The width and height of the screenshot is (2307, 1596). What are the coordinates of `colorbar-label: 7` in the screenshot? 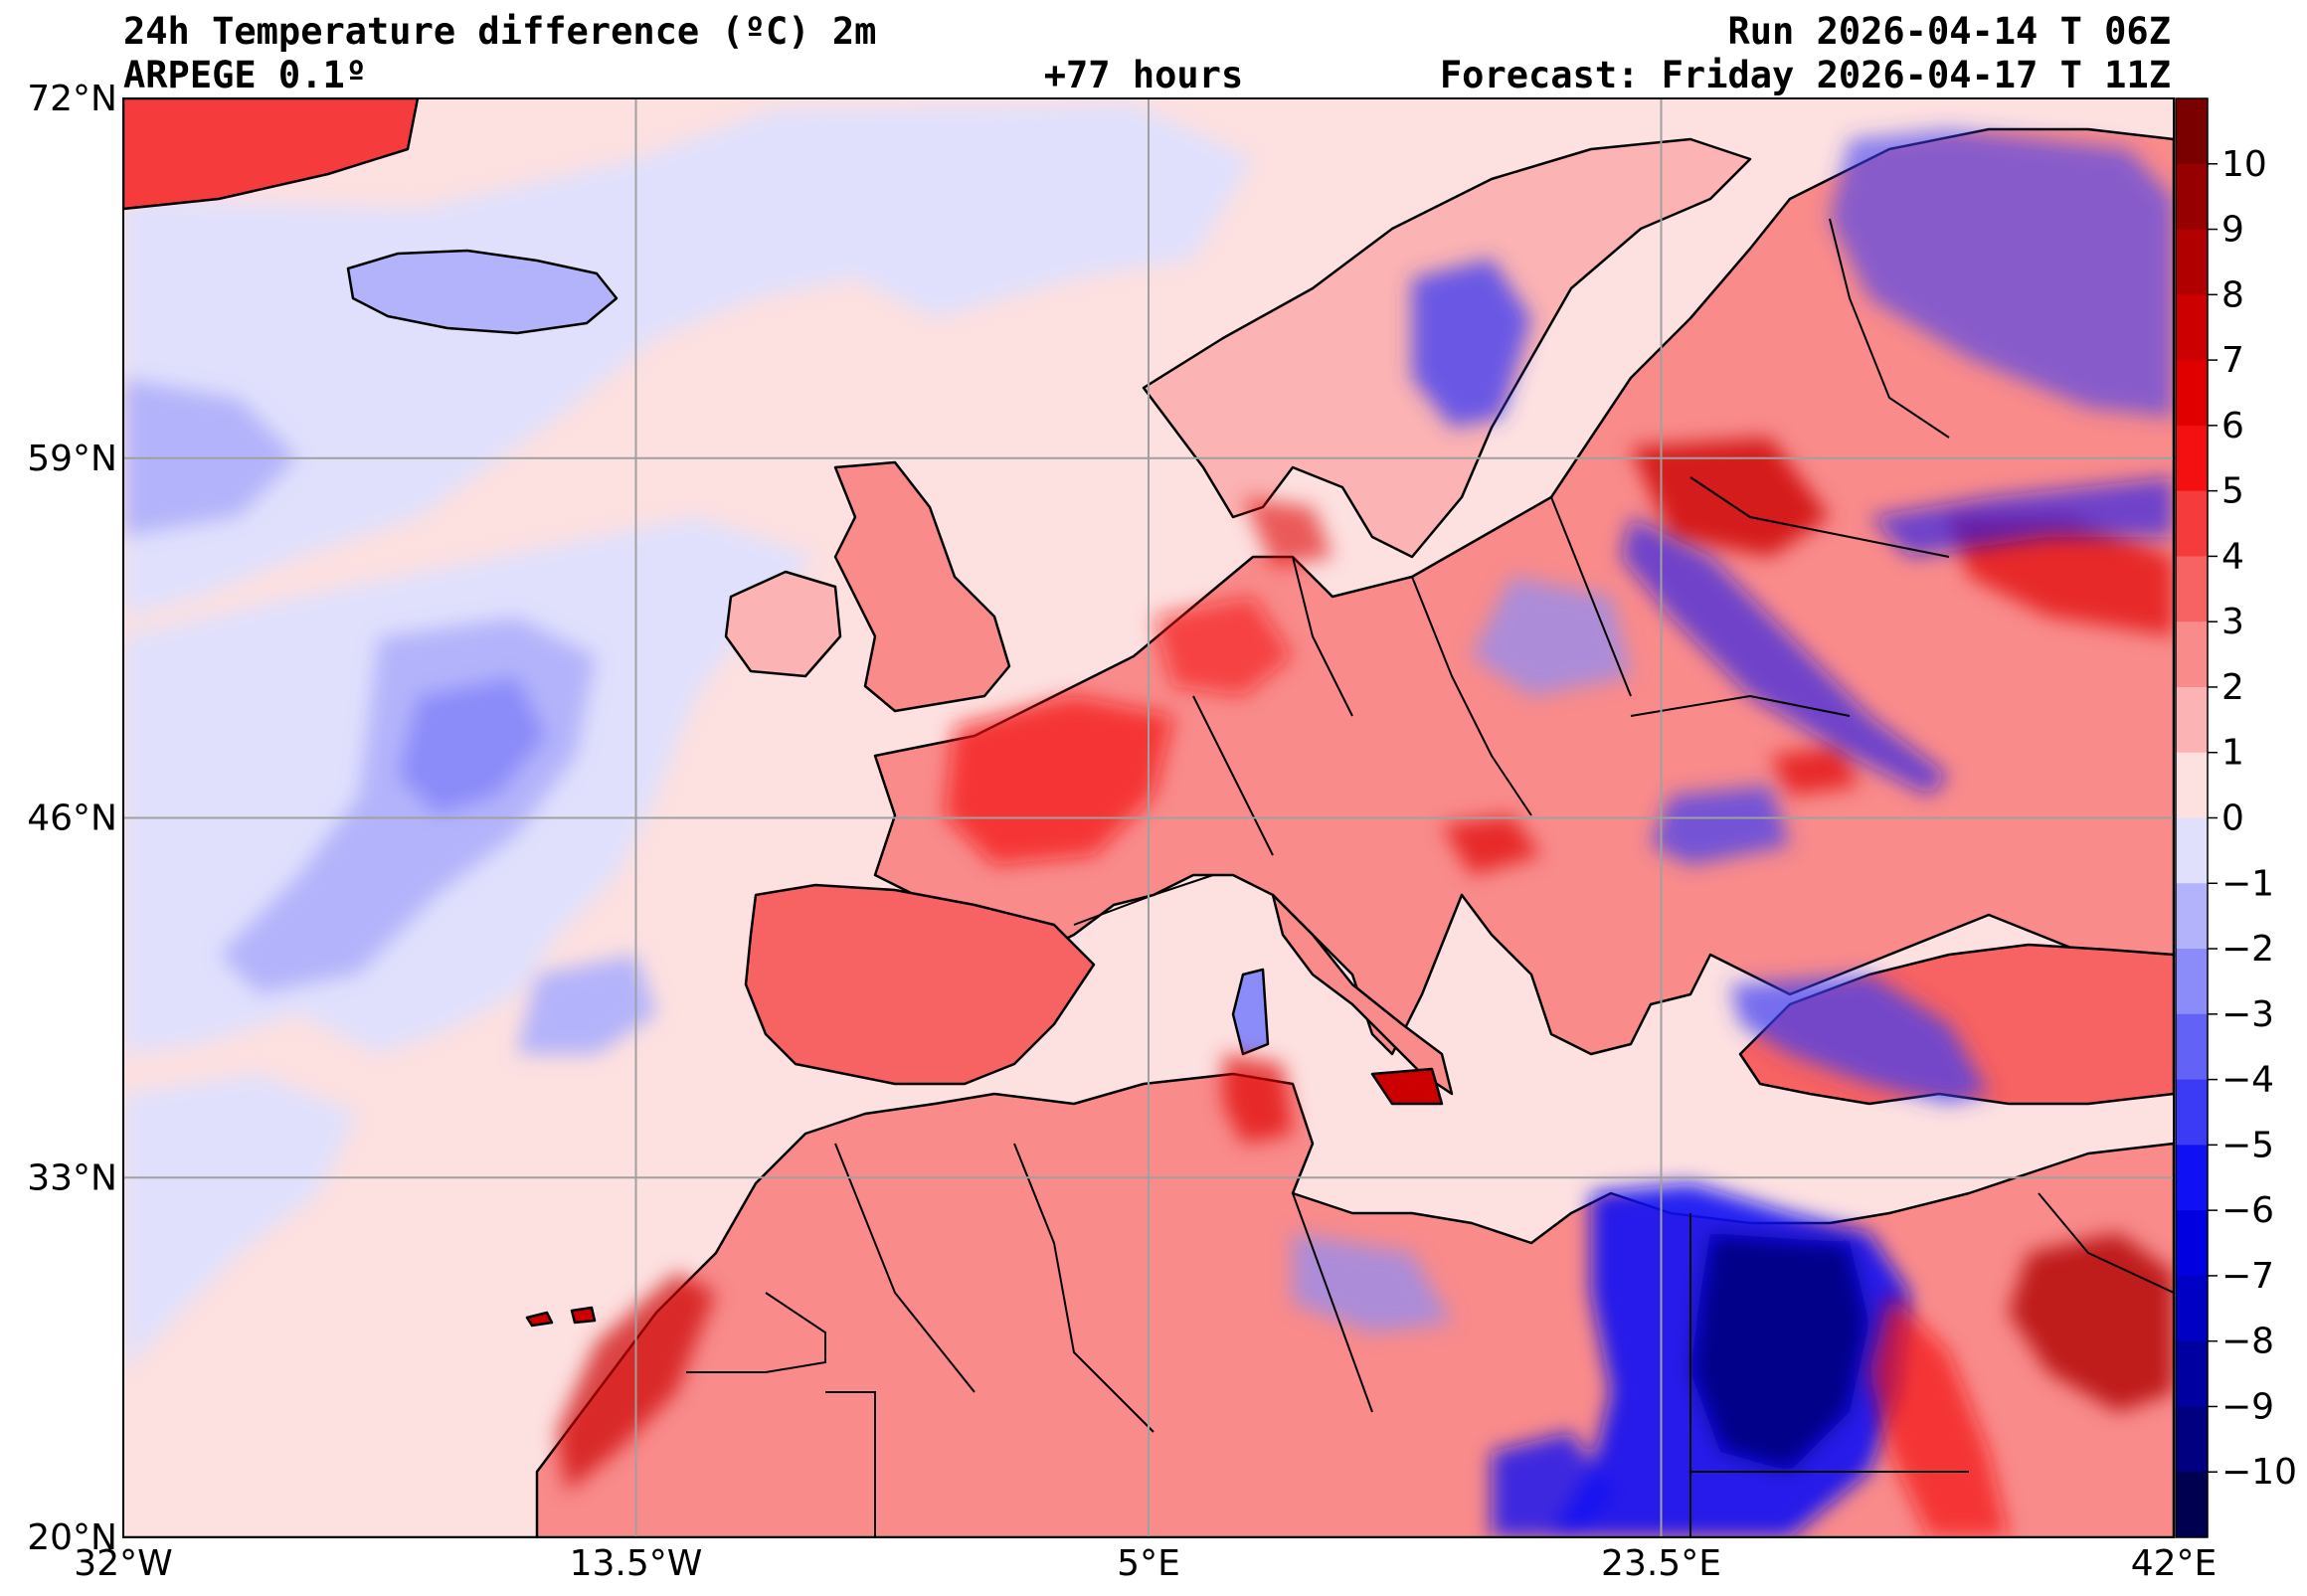 It's located at (2232, 361).